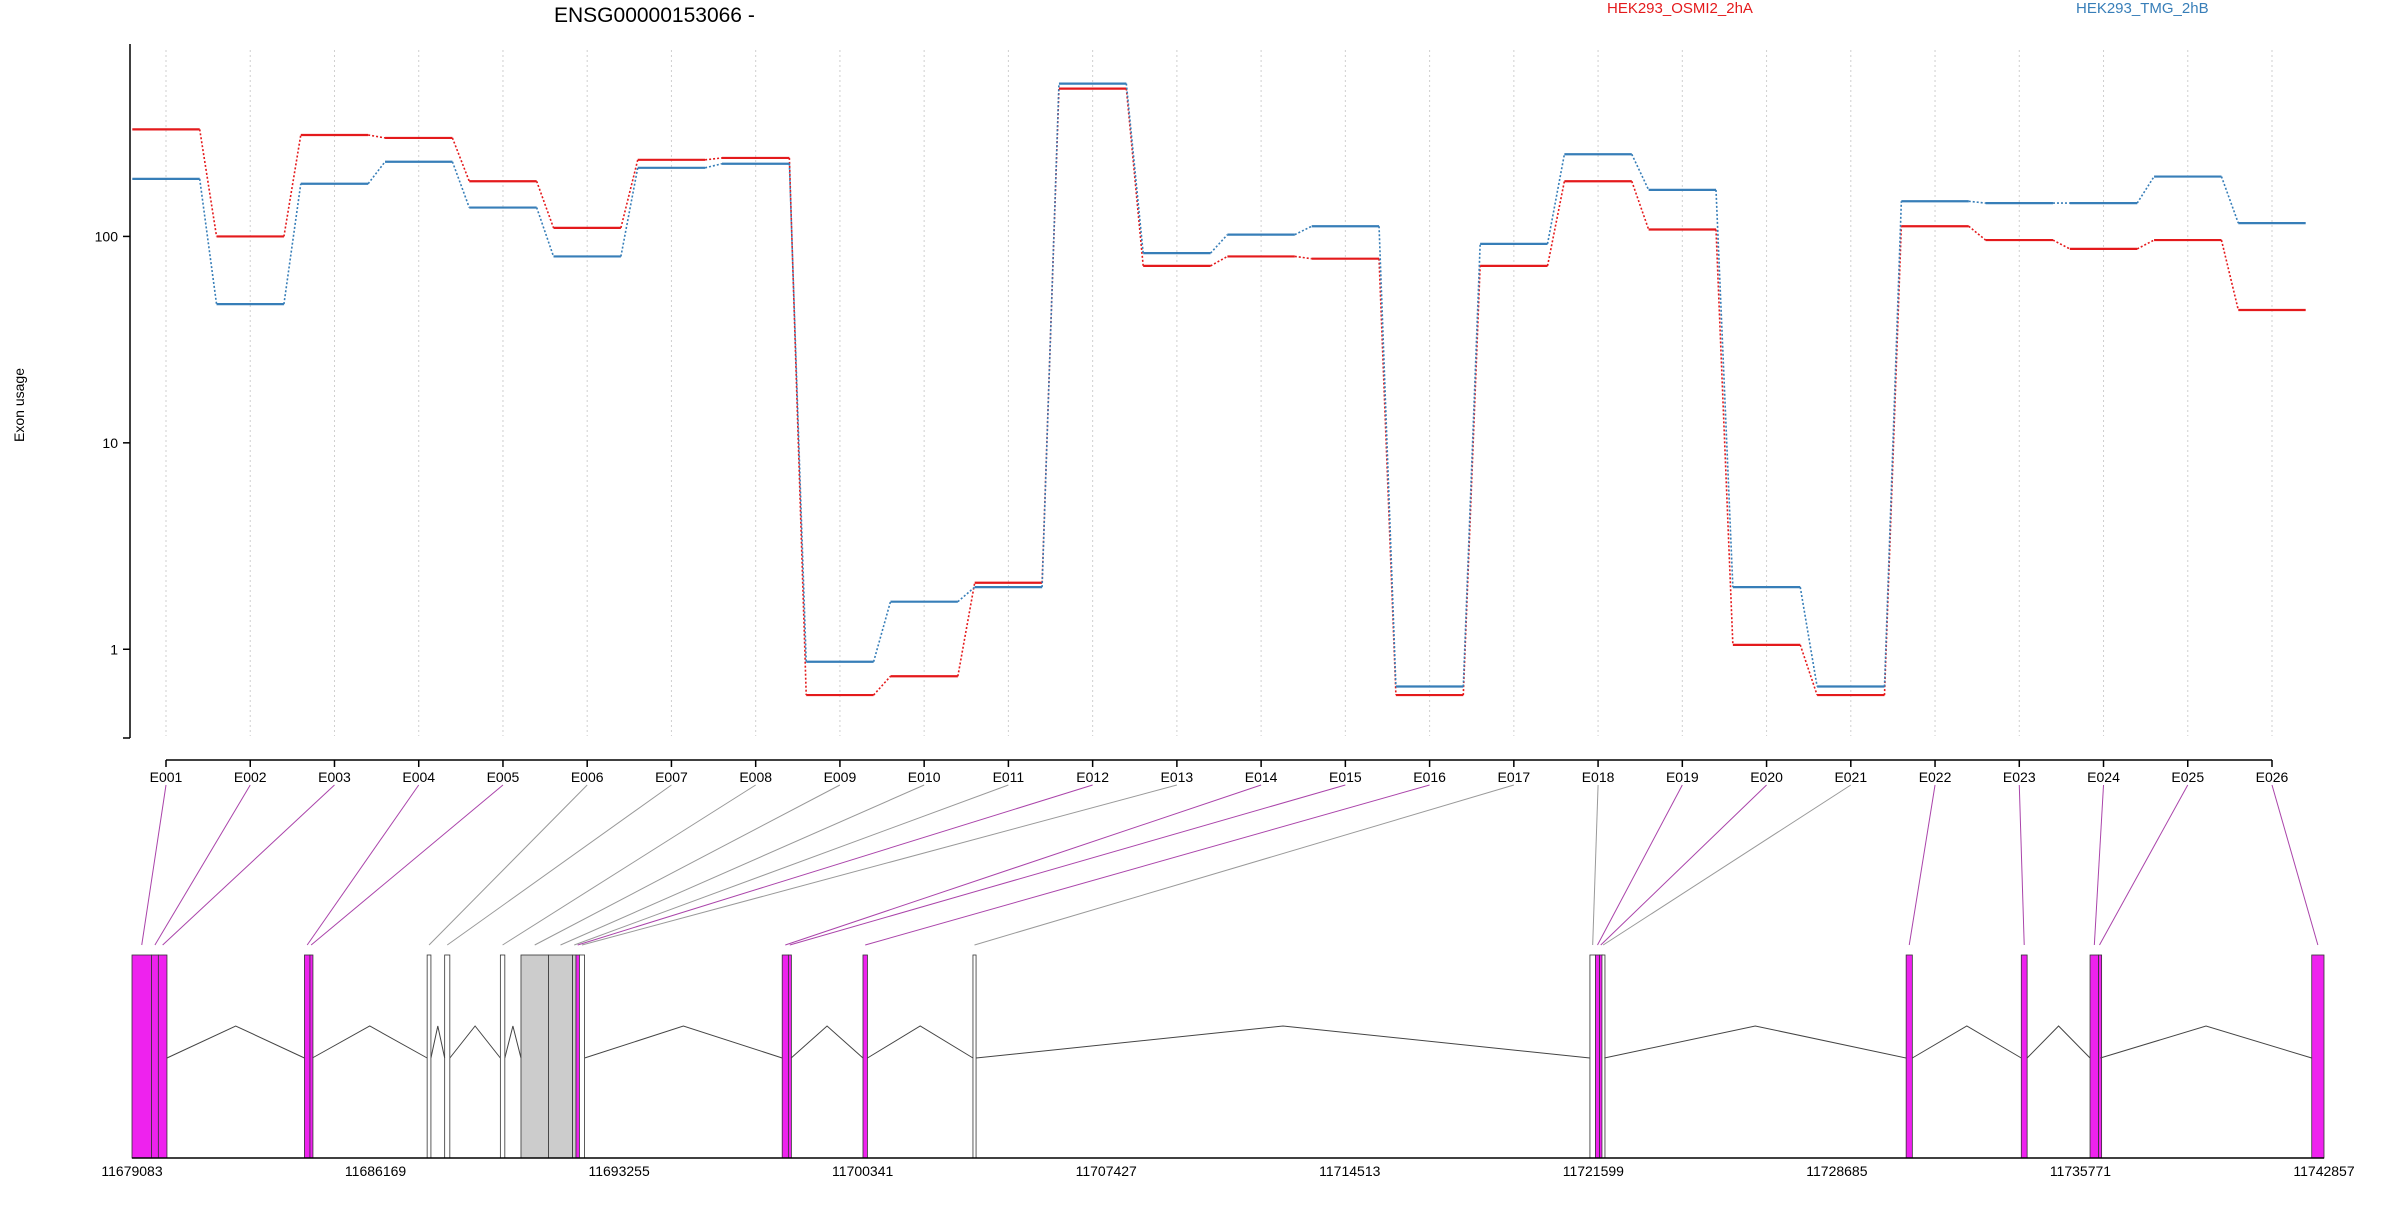 Image resolution: width=2400 pixels, height=1205 pixels. Describe the element at coordinates (1680, 8) in the screenshot. I see `legend-series-1: HEK293_OSMI2_2hA` at that location.